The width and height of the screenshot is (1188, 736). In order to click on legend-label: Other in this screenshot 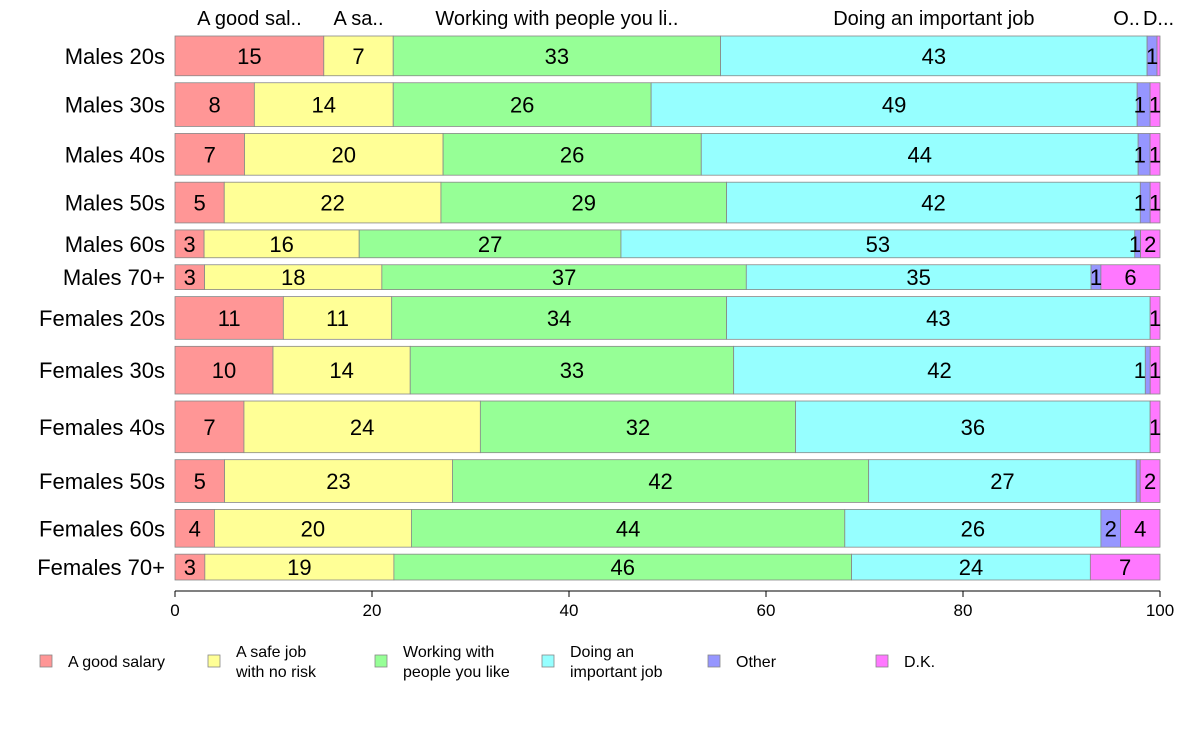, I will do `click(756, 662)`.